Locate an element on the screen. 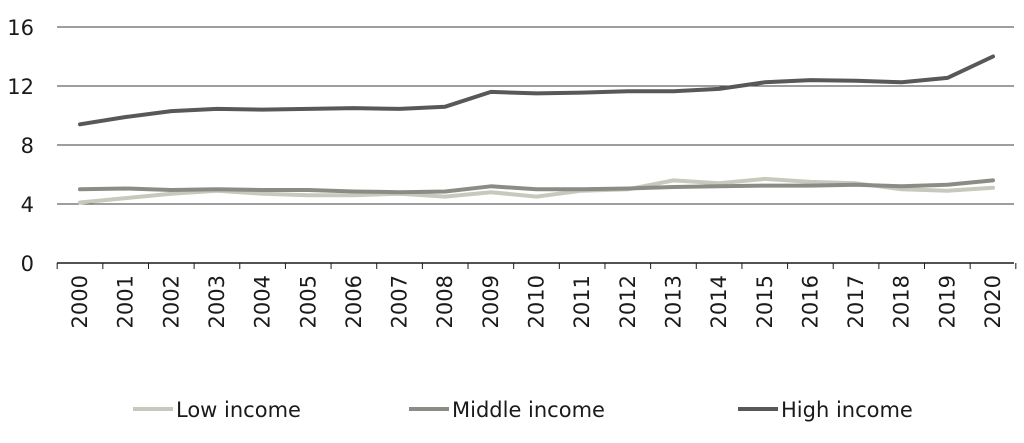 The width and height of the screenshot is (1024, 443). x-tick-label: 2005 is located at coordinates (308, 301).